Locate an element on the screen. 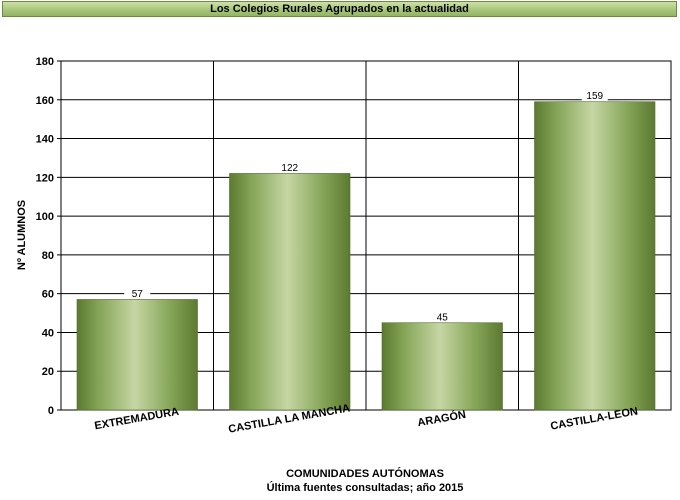 Image resolution: width=680 pixels, height=500 pixels. y-tick-label: 40 is located at coordinates (48, 333).